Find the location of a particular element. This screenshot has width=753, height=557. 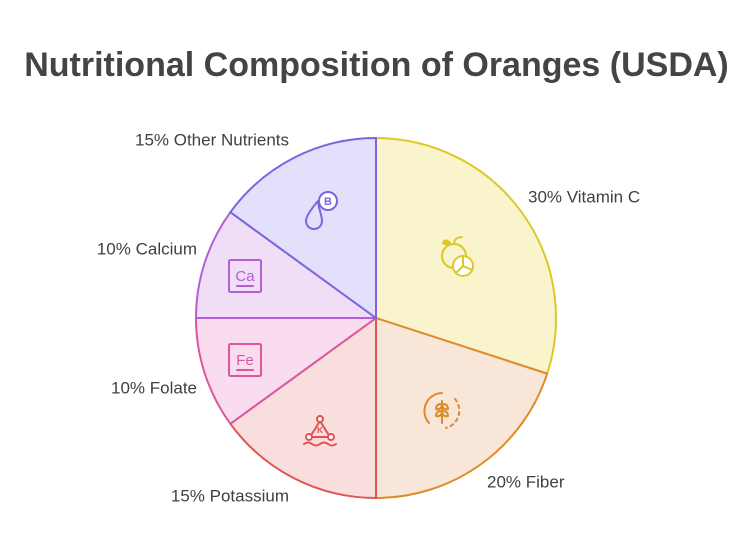

pie-slice-potassium is located at coordinates (303, 408).